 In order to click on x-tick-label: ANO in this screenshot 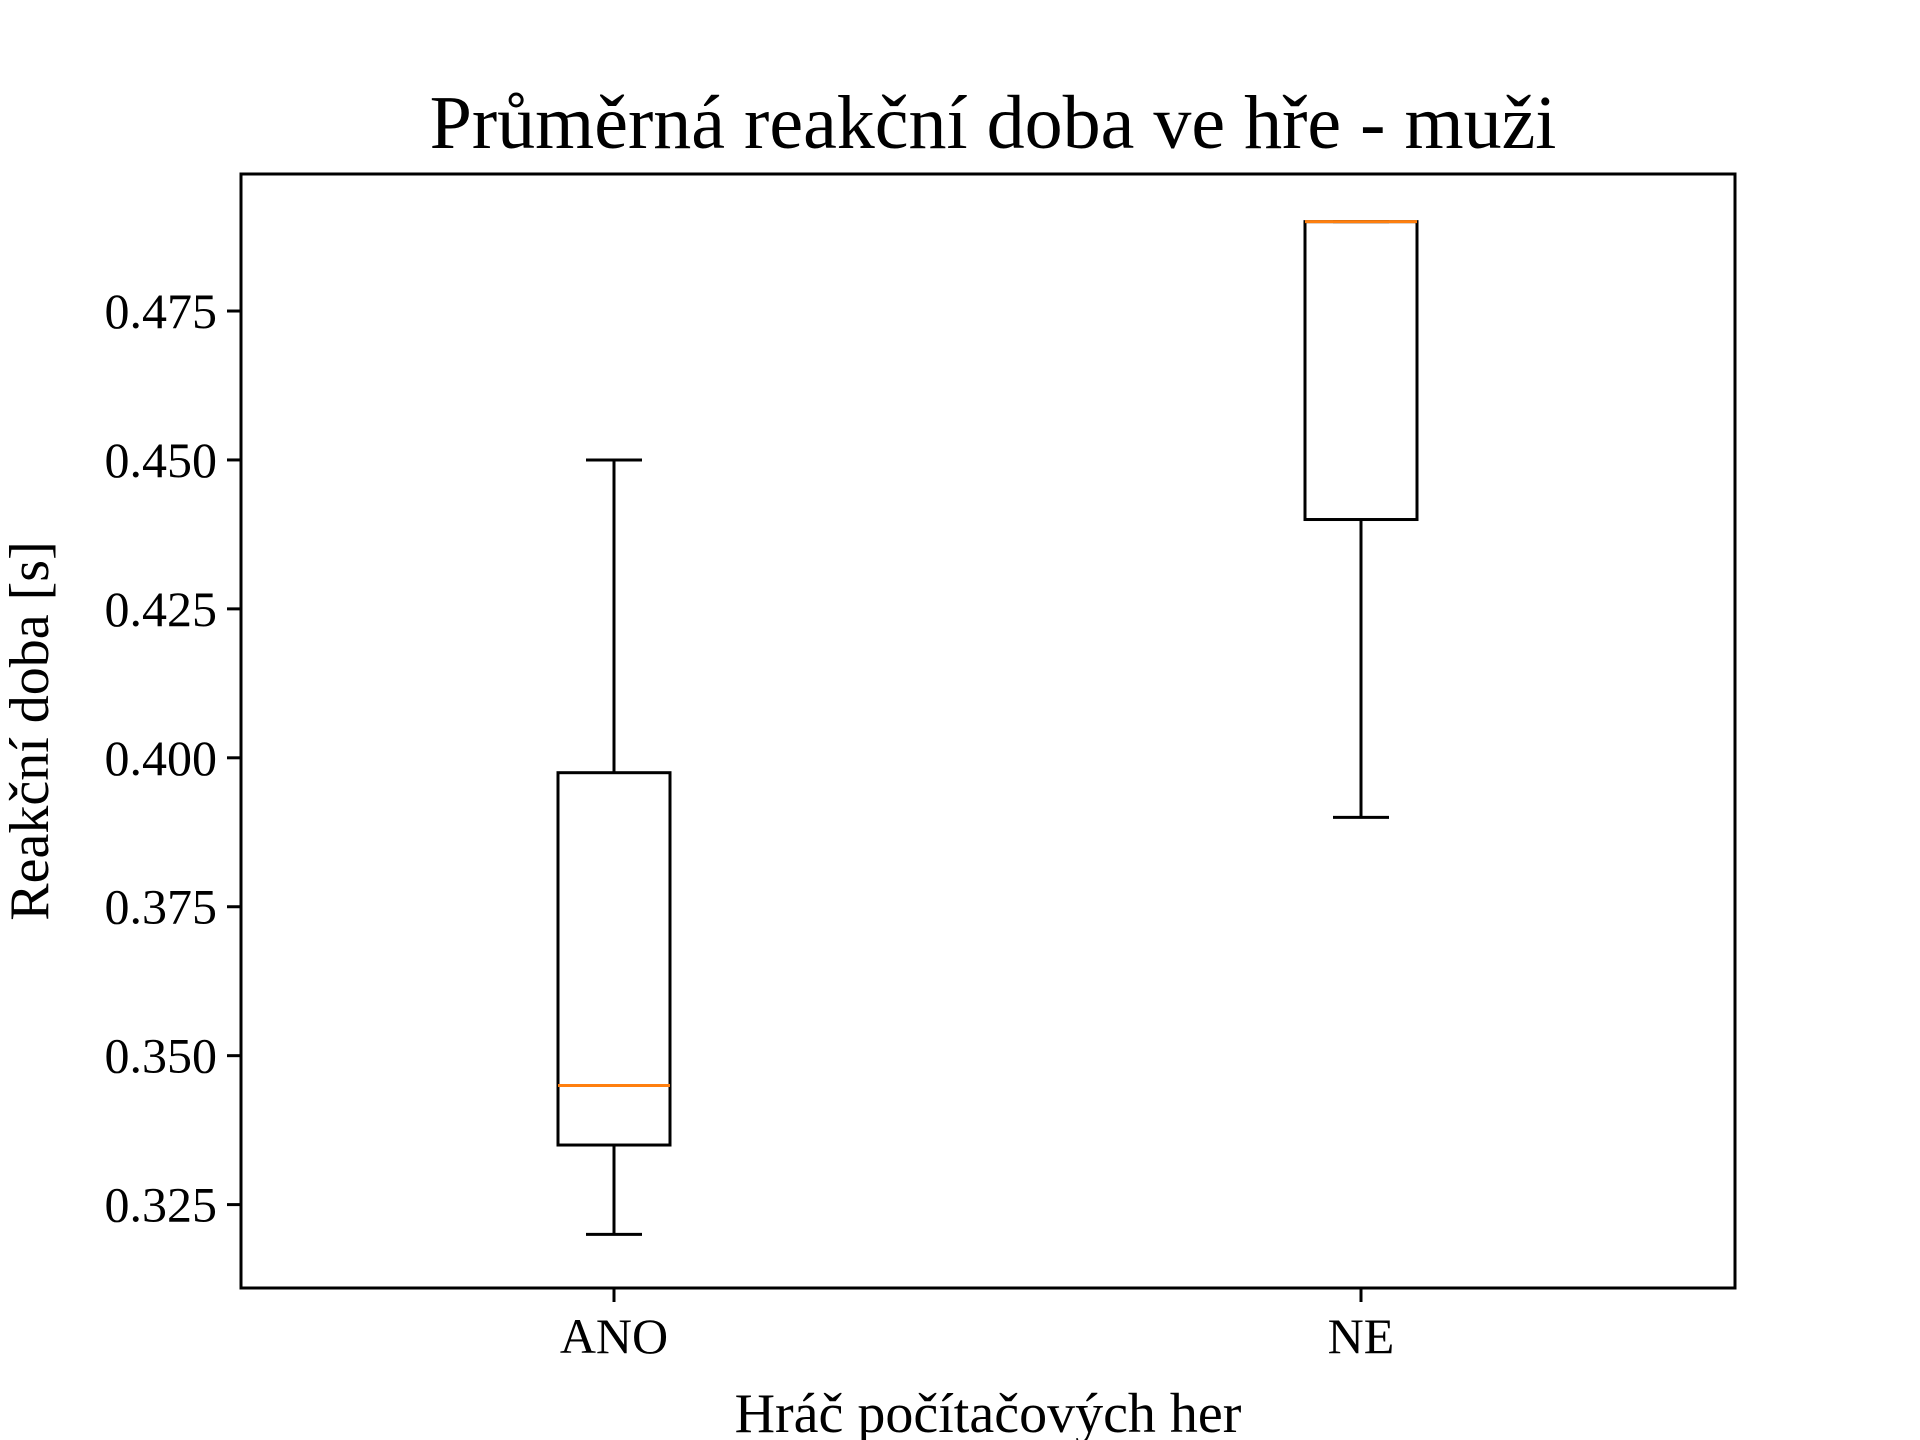, I will do `click(614, 1336)`.